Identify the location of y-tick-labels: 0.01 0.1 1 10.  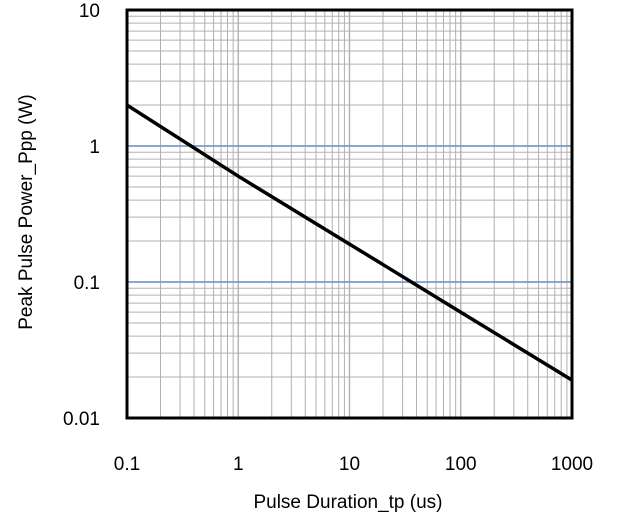
(81, 215).